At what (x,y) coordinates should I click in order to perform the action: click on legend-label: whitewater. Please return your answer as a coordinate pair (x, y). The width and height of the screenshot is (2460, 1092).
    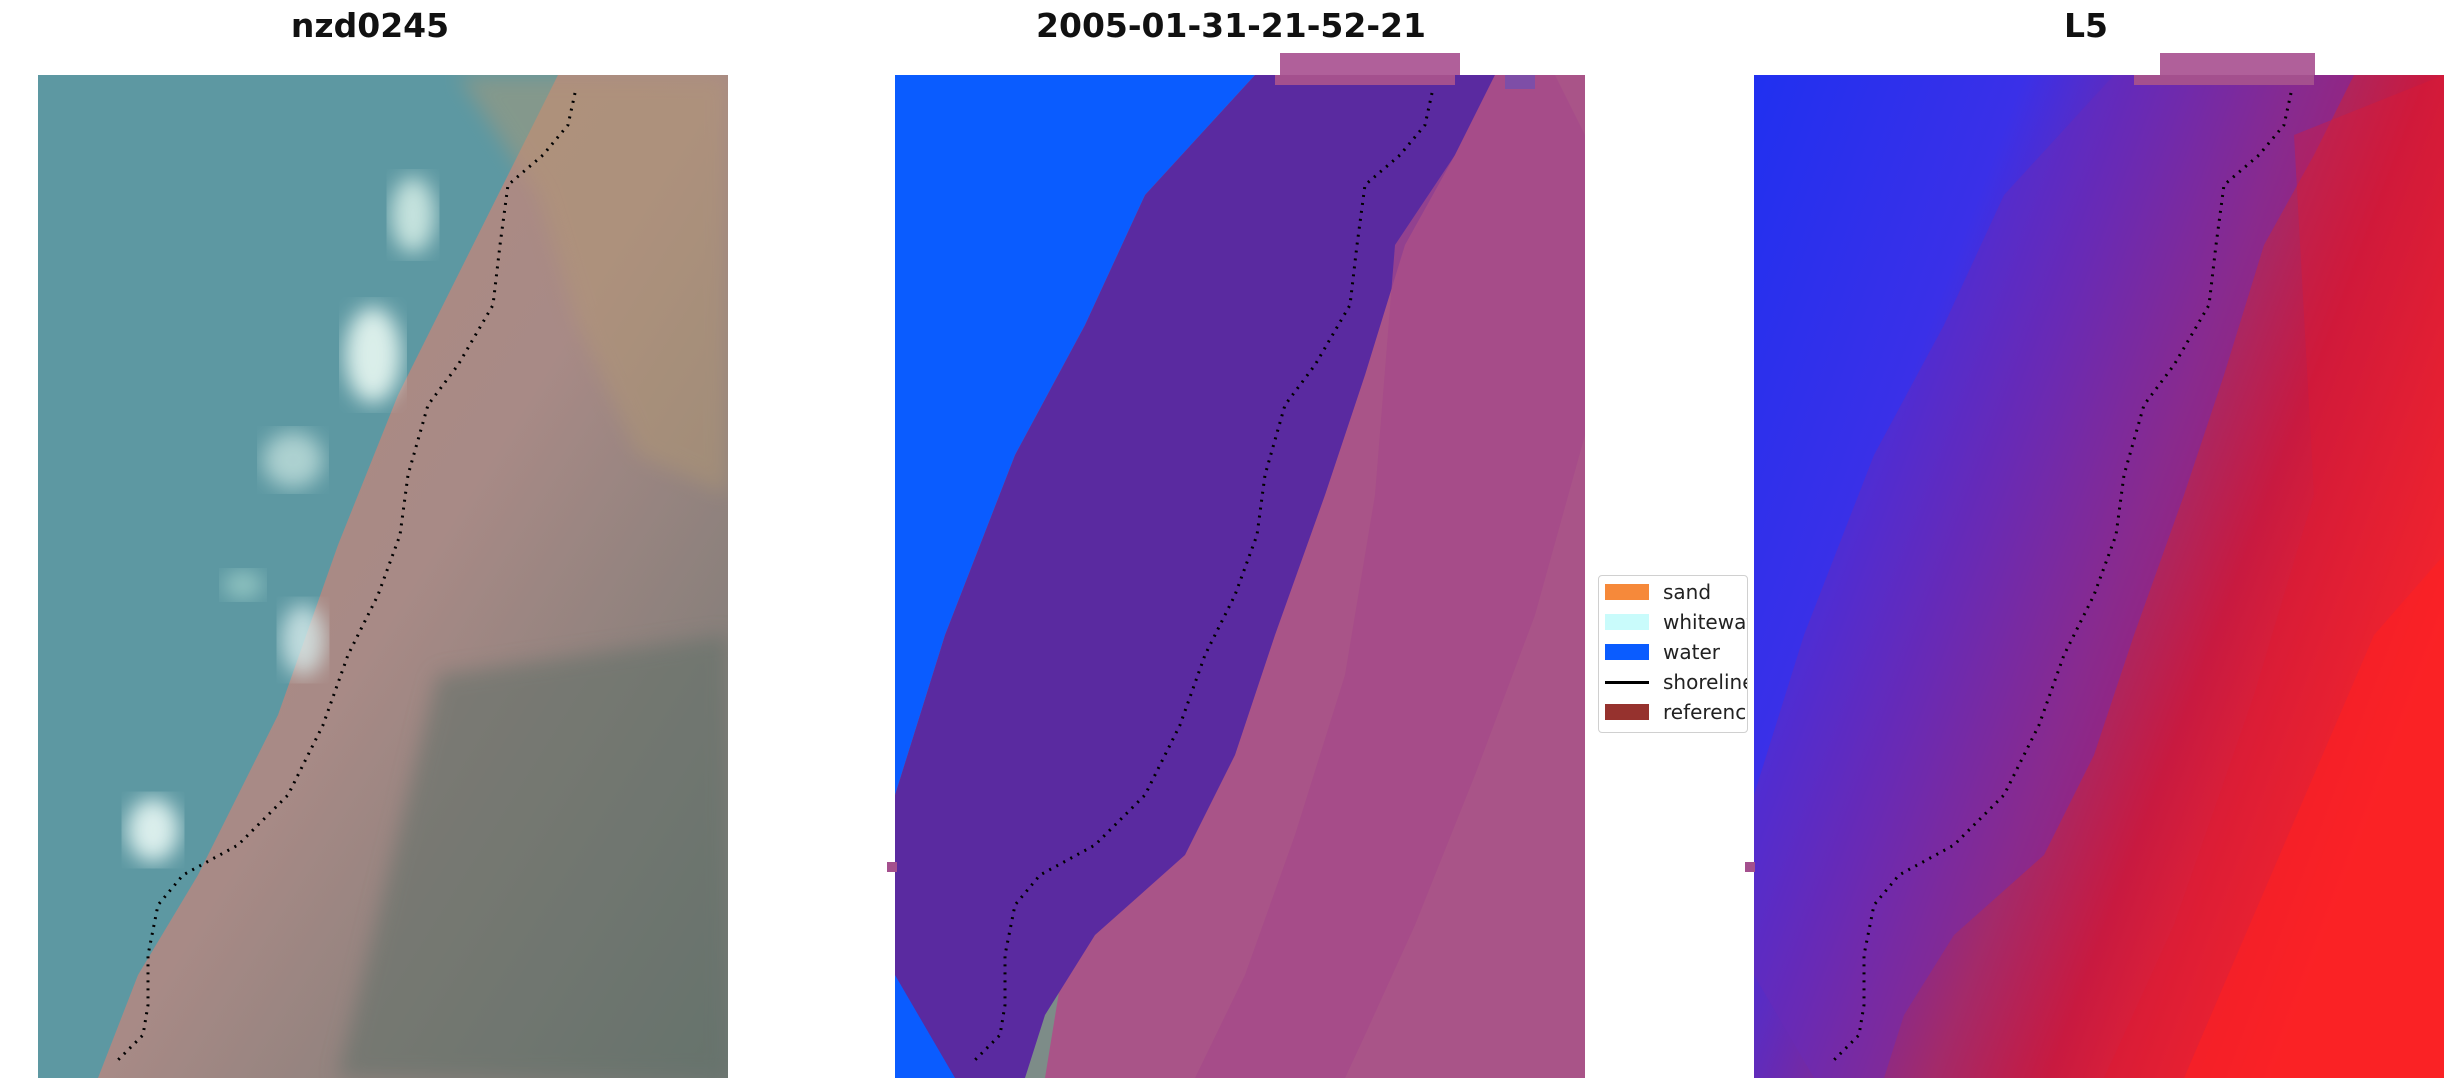
    Looking at the image, I should click on (1705, 622).